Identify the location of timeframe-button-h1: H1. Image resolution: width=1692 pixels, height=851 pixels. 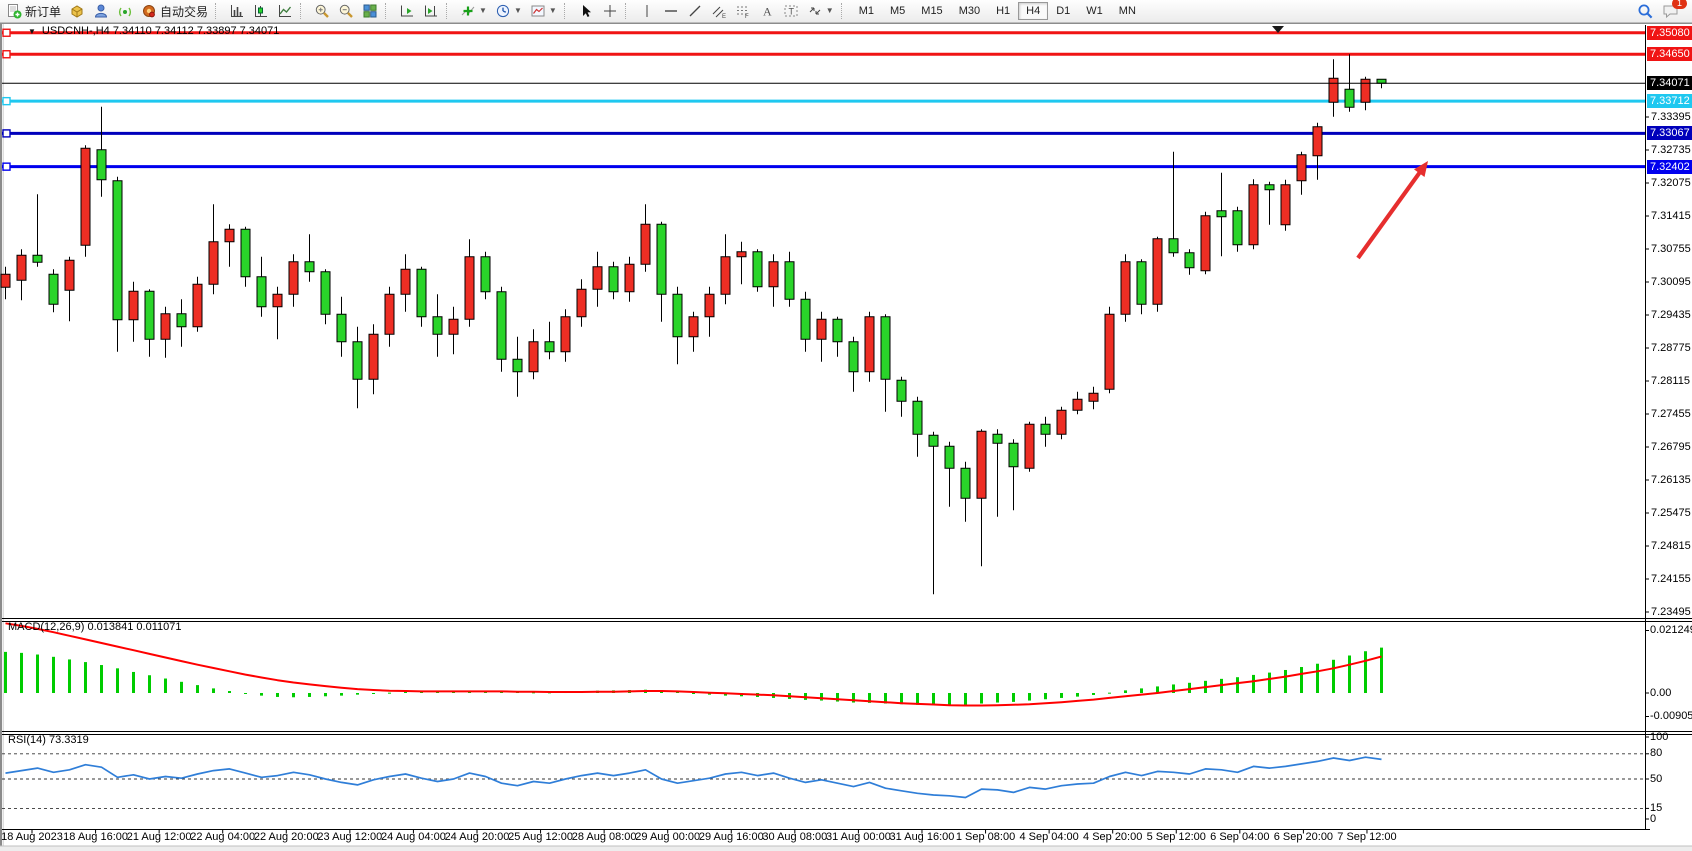
(1003, 11).